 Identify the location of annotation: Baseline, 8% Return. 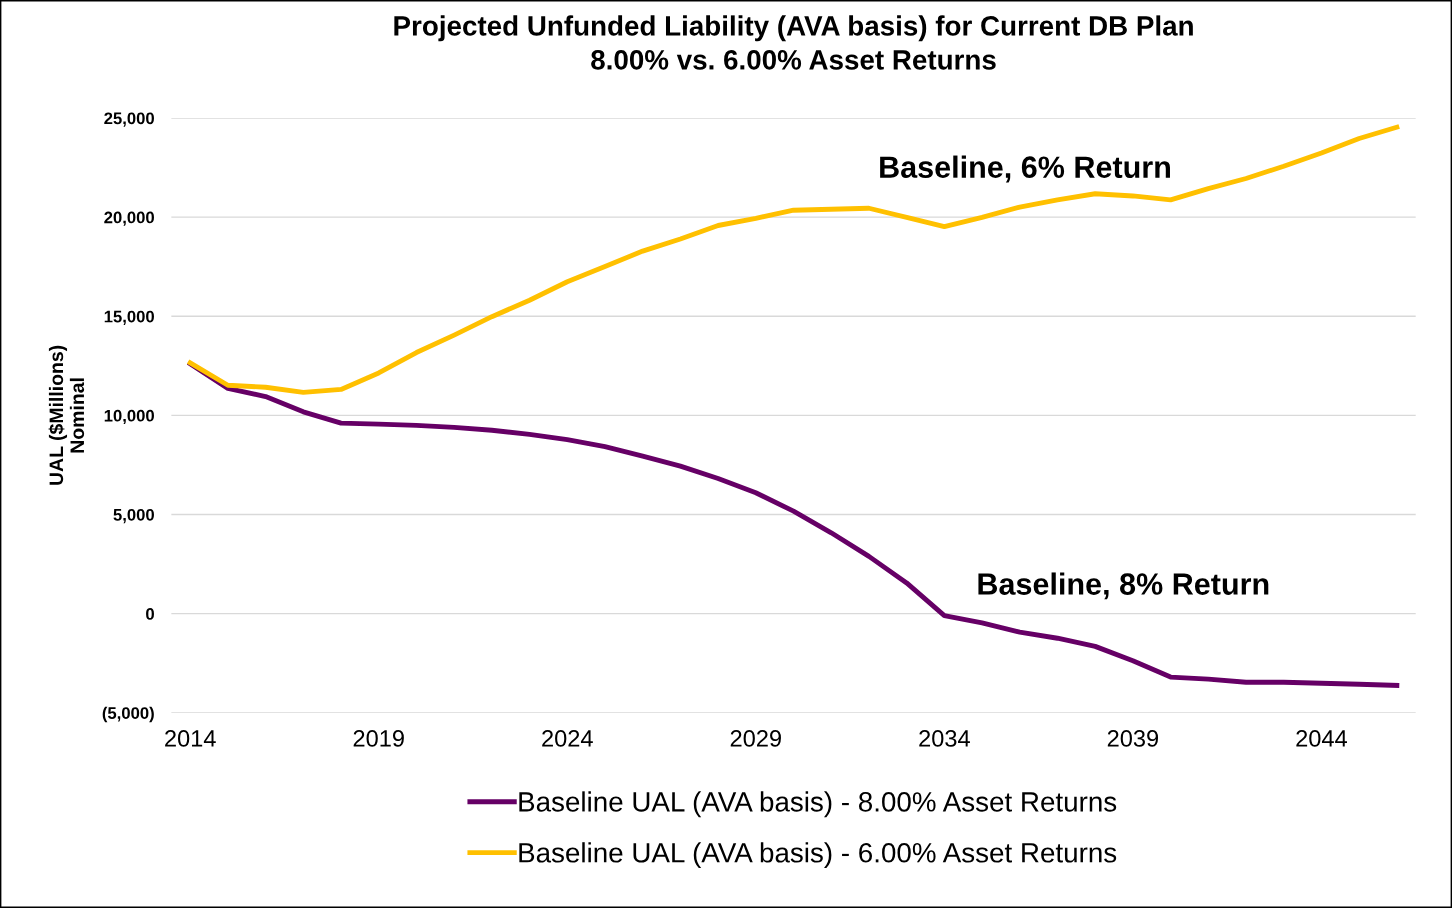
(1123, 586).